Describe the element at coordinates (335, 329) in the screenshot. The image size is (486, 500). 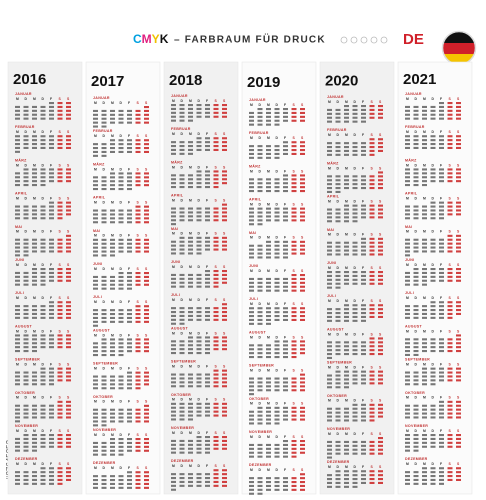
I see `month-name: AUGUST` at that location.